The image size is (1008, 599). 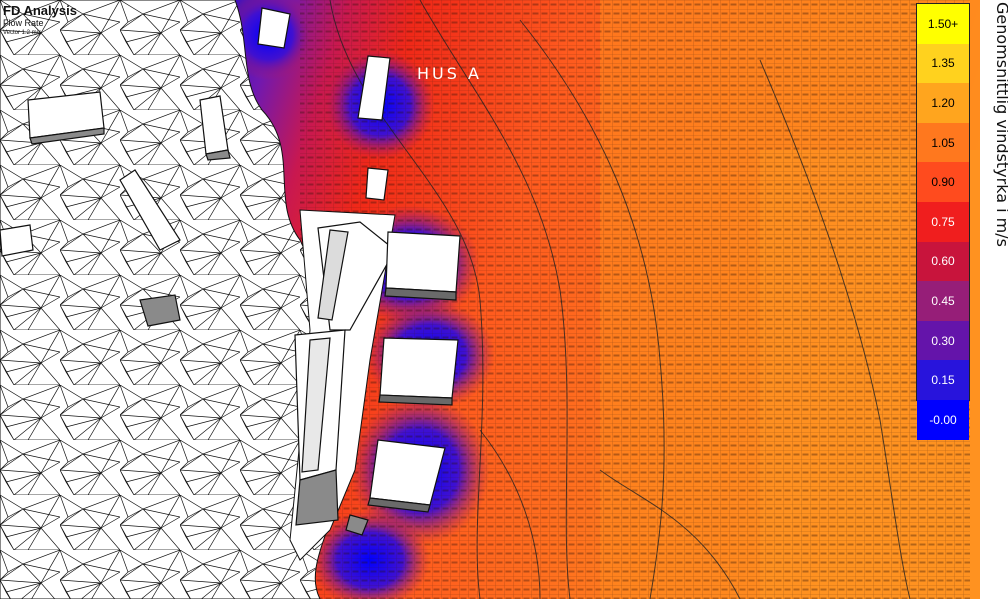 I want to click on legend-item: 1.35, so click(x=943, y=63).